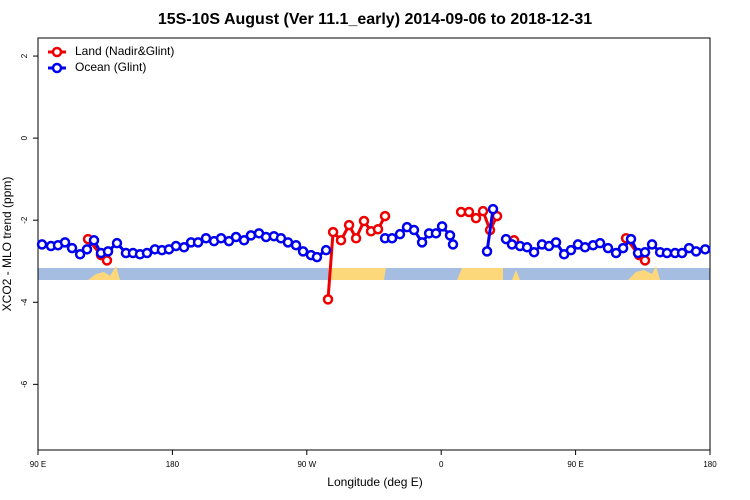 The width and height of the screenshot is (750, 500). Describe the element at coordinates (110, 67) in the screenshot. I see `legend-label: Ocean (Glint)` at that location.